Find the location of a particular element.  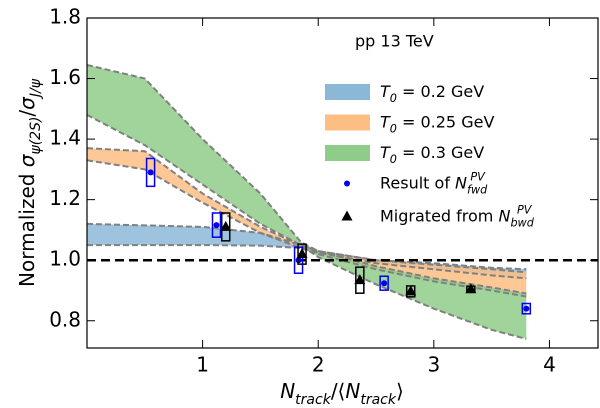

y-tick-label: 1.6 is located at coordinates (65, 77).